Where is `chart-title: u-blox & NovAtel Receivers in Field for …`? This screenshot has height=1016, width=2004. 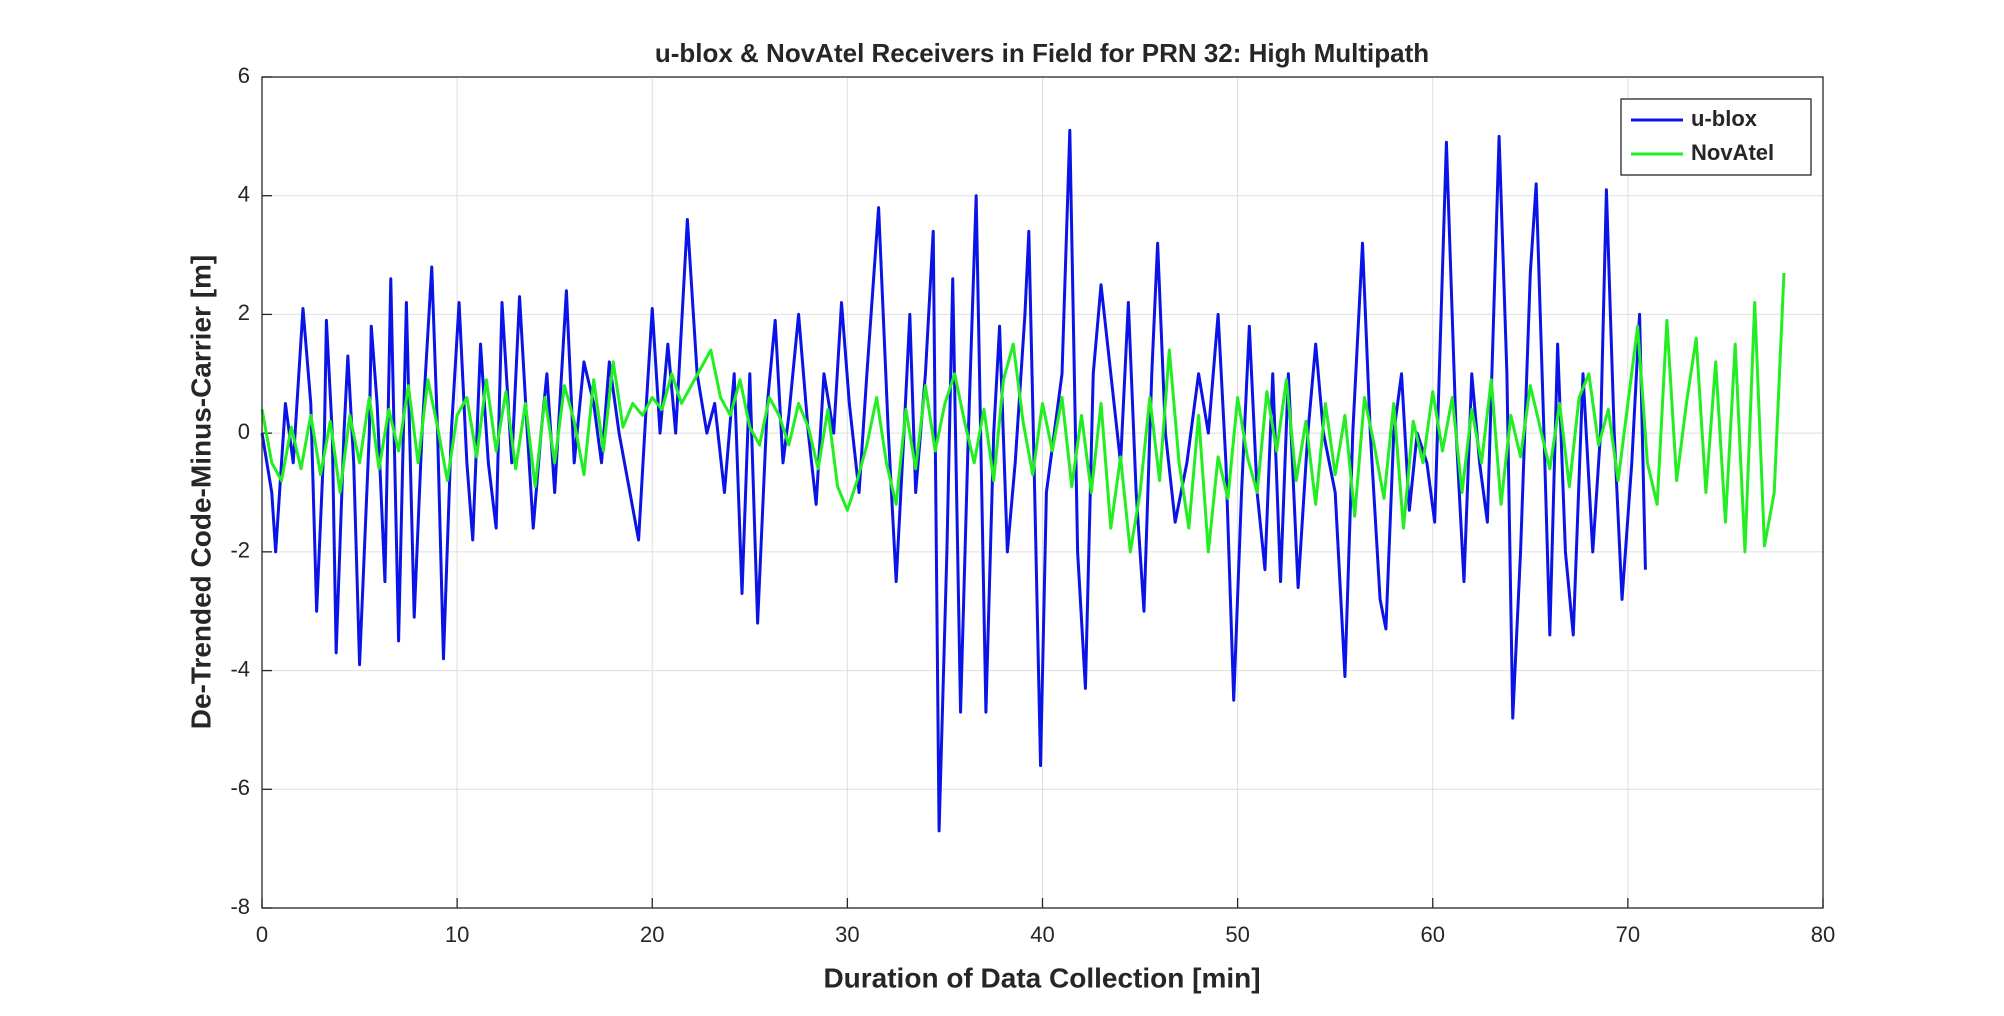 chart-title: u-blox & NovAtel Receivers in Field for … is located at coordinates (1042, 53).